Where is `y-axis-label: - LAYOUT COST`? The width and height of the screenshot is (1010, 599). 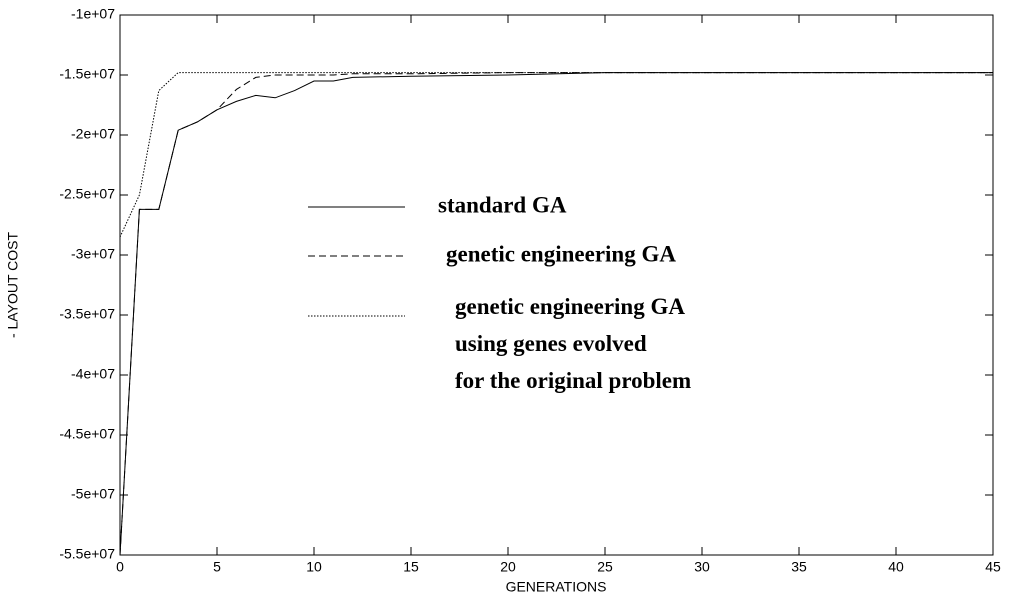
y-axis-label: - LAYOUT COST is located at coordinates (13, 285).